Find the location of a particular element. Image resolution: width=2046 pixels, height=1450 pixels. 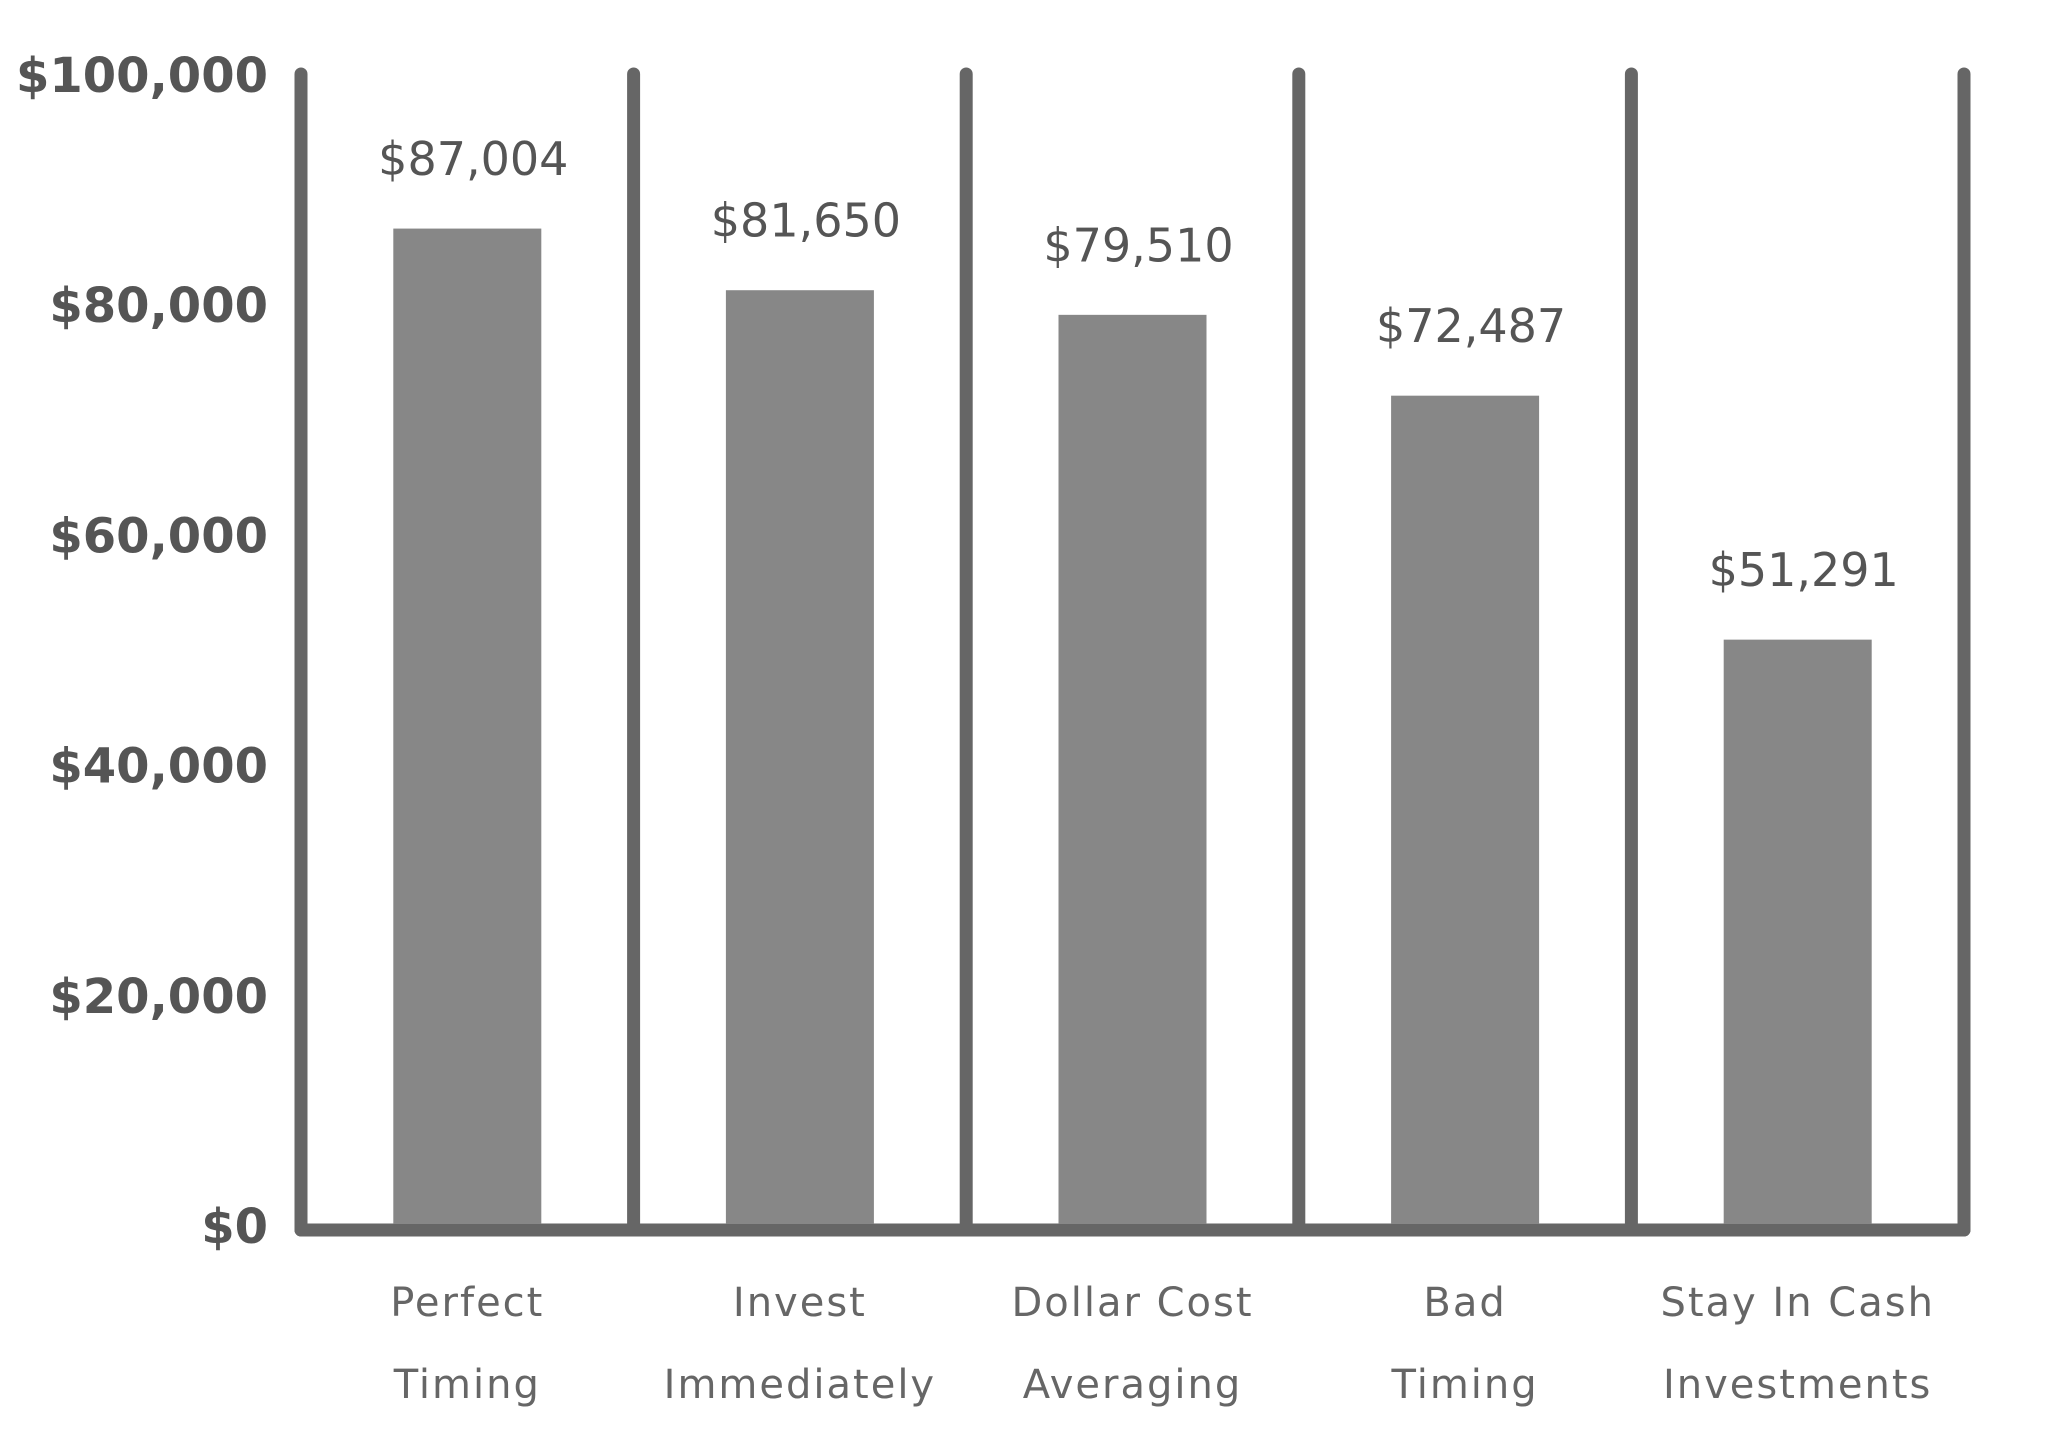

y-tick-label: $100,000 is located at coordinates (142, 76).